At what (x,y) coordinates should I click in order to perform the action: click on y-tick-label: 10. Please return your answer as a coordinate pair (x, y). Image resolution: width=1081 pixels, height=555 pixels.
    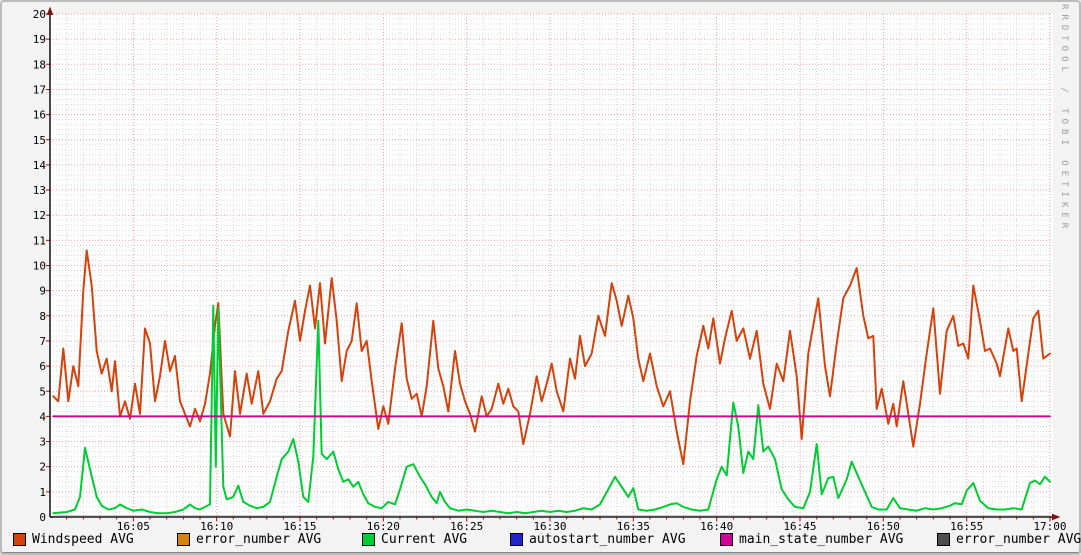
    Looking at the image, I should click on (39, 266).